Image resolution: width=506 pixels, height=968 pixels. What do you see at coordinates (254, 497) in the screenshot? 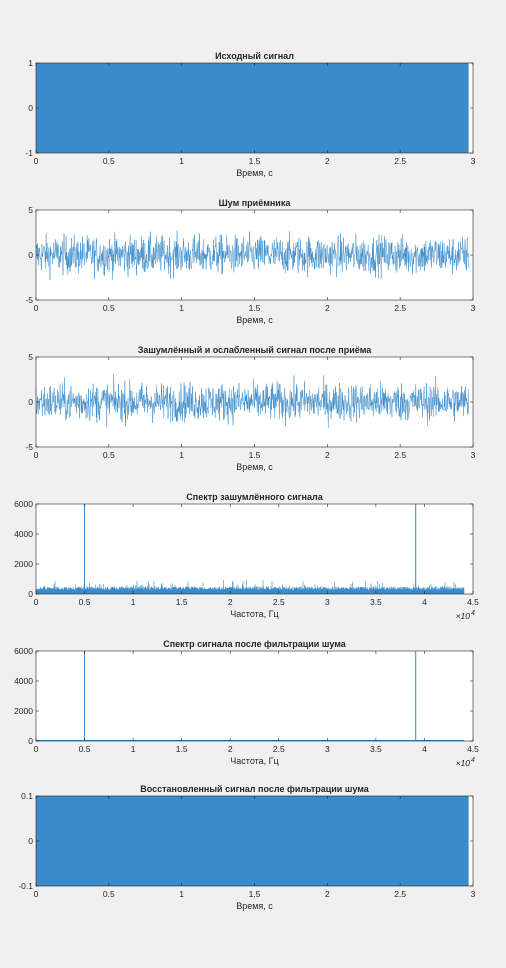
I see `chart-title: Спектр зашумлённого сигнала` at bounding box center [254, 497].